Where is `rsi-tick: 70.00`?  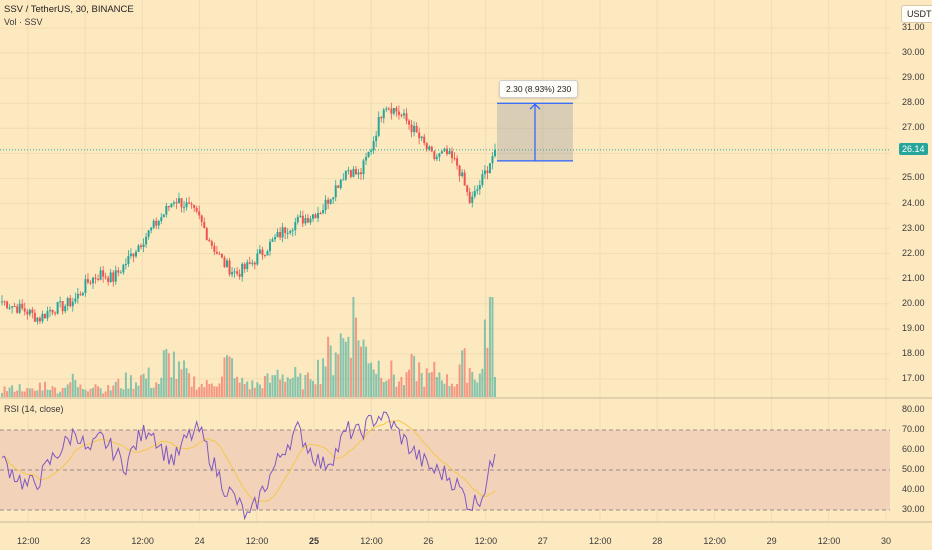 rsi-tick: 70.00 is located at coordinates (913, 429).